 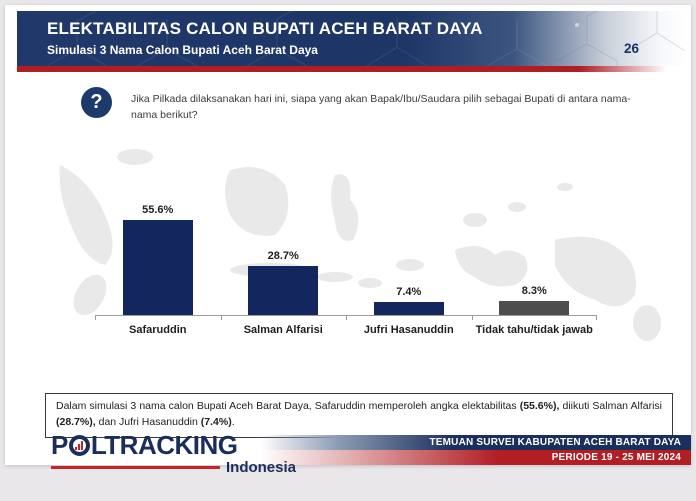 What do you see at coordinates (158, 210) in the screenshot?
I see `bar-value-label: 55.6%` at bounding box center [158, 210].